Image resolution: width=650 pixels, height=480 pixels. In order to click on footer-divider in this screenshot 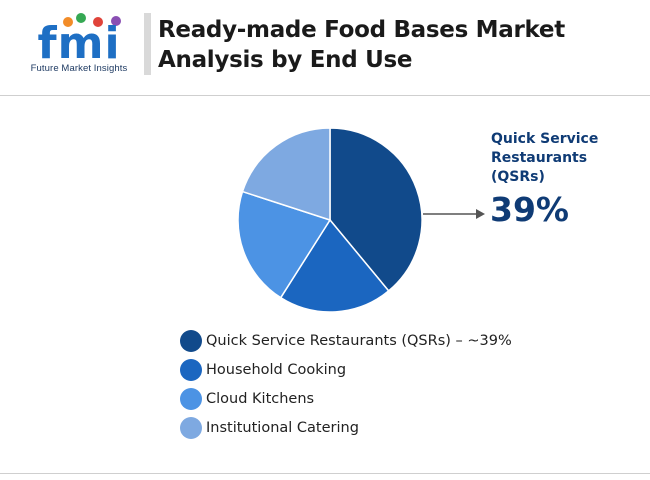, I will do `click(325, 473)`.